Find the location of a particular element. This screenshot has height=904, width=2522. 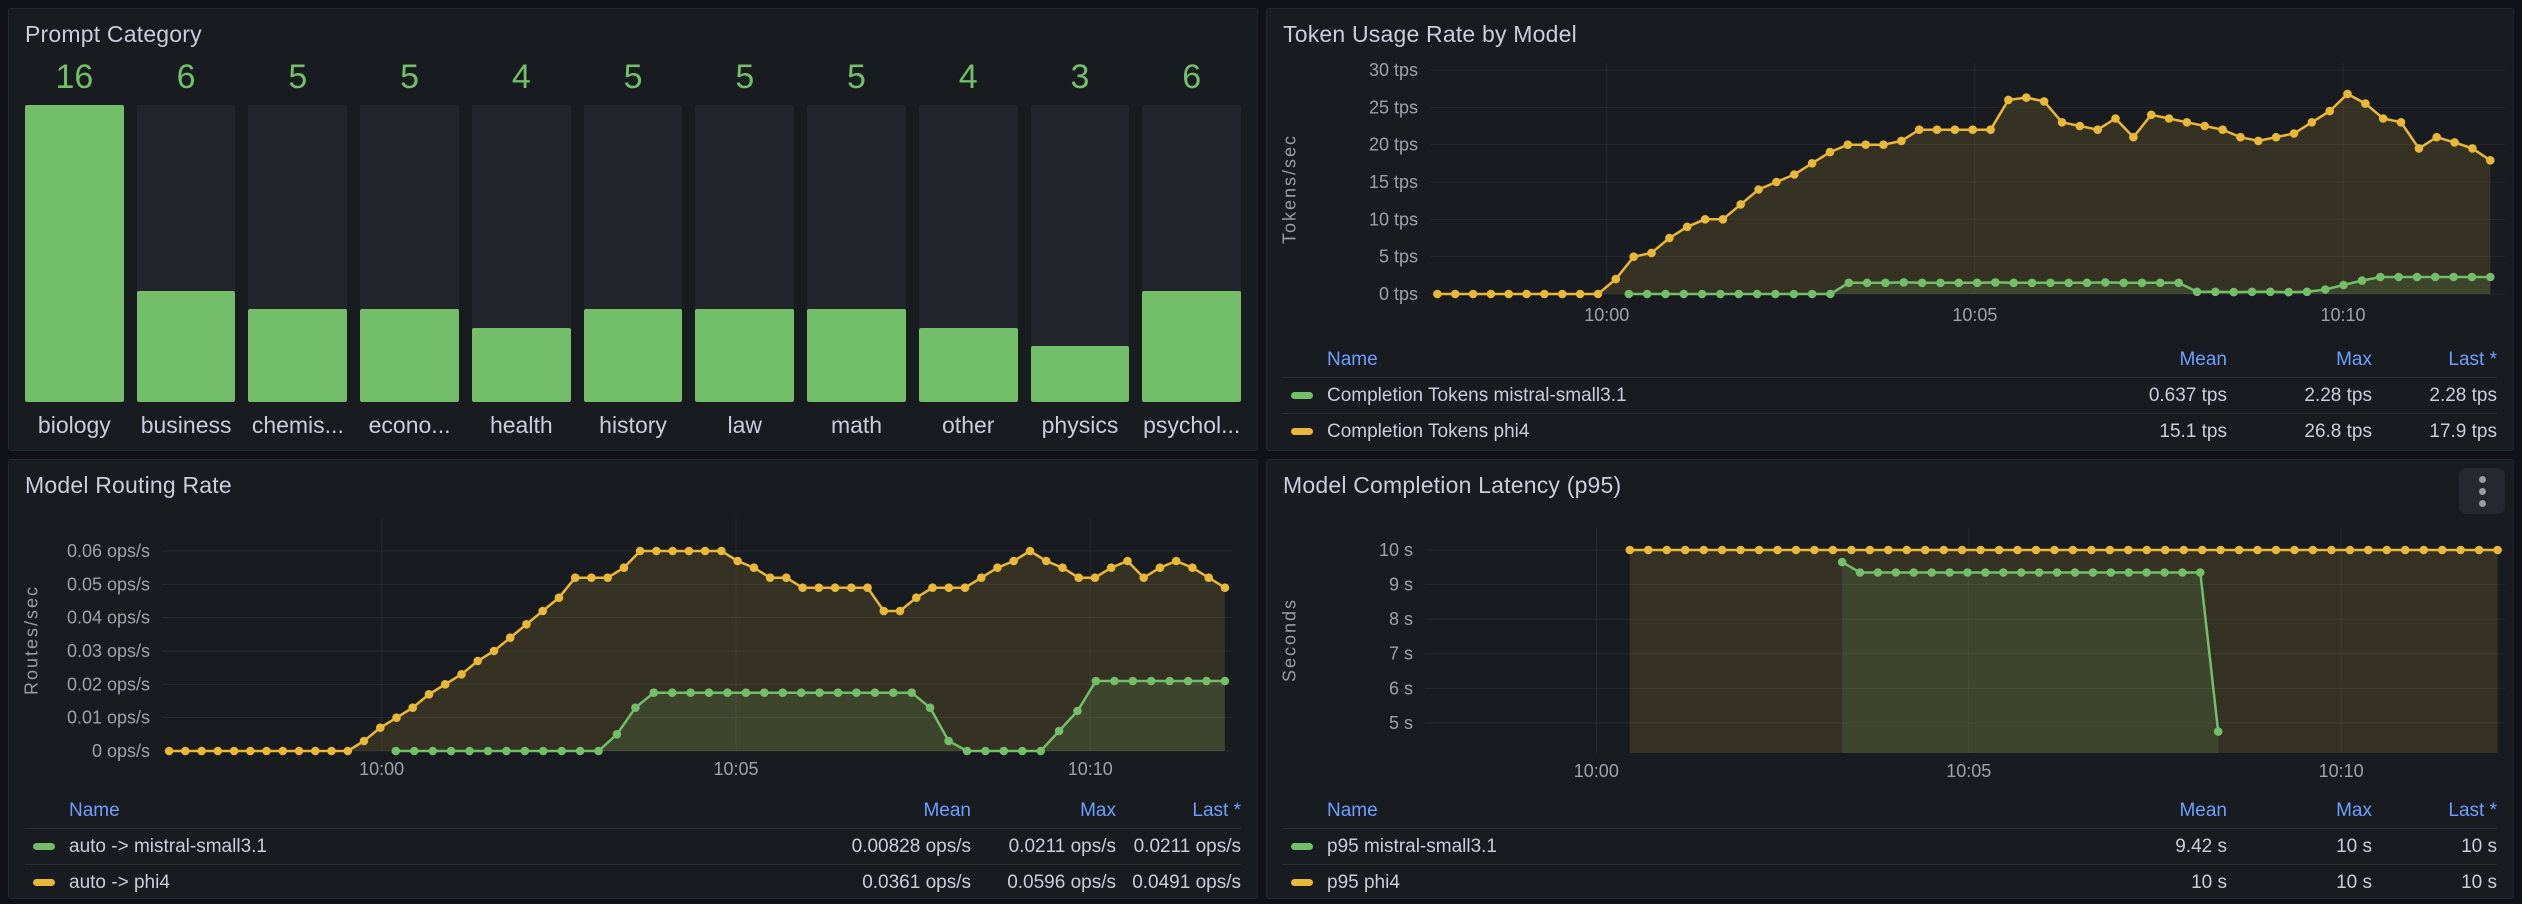

legend-series-name: Completion Tokens phi4 is located at coordinates (1428, 431).